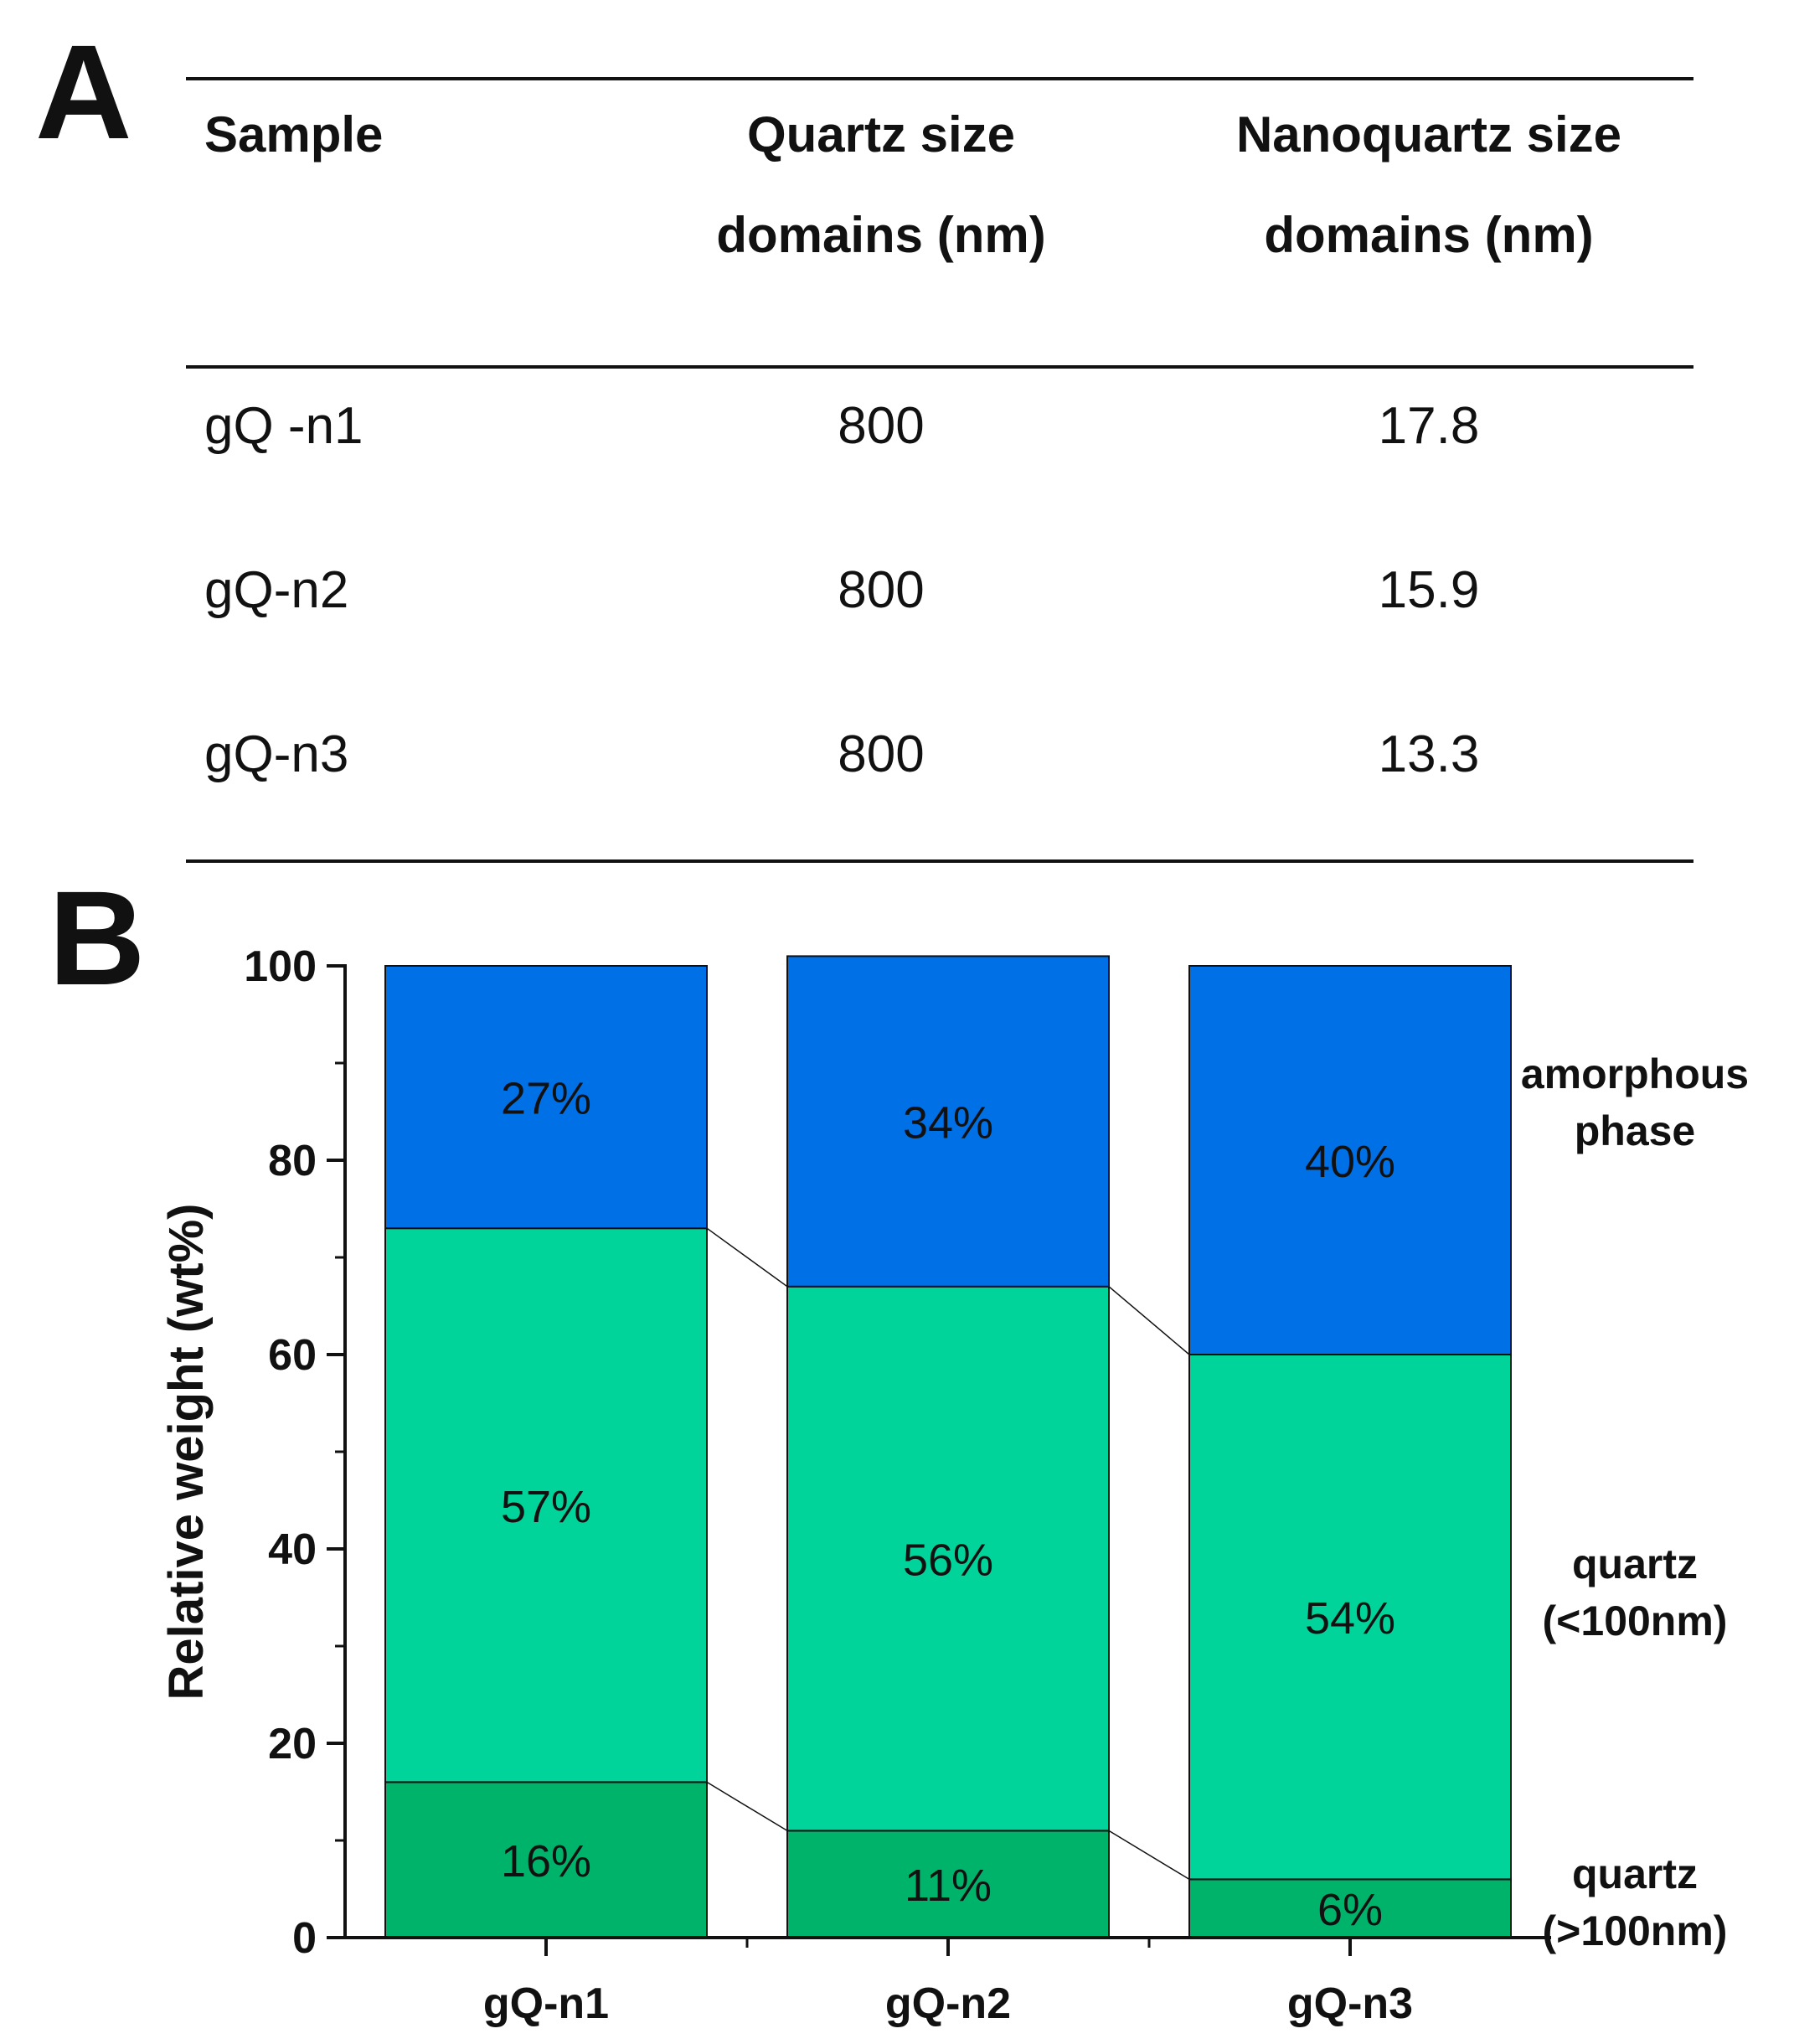 This screenshot has width=1794, height=2044. What do you see at coordinates (948, 2003) in the screenshot?
I see `x-tick-label: gQ-n2` at bounding box center [948, 2003].